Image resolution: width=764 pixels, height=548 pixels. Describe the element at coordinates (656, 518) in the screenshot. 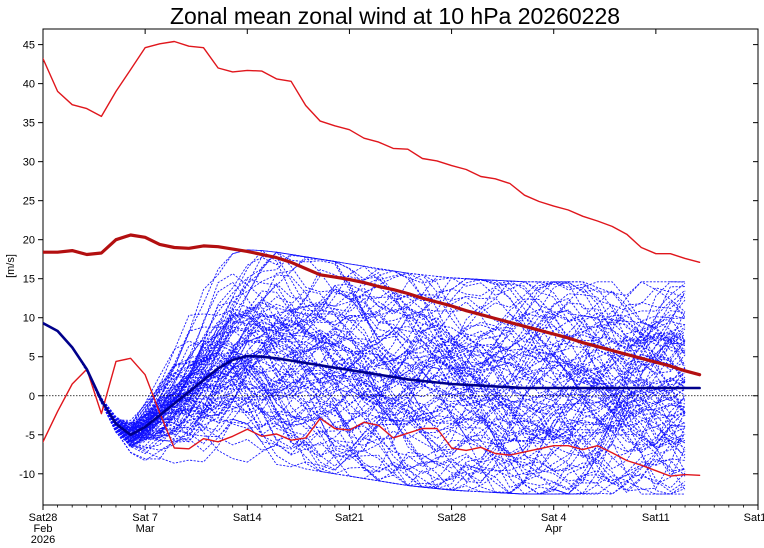

I see `x-tick-label: Sat11` at that location.